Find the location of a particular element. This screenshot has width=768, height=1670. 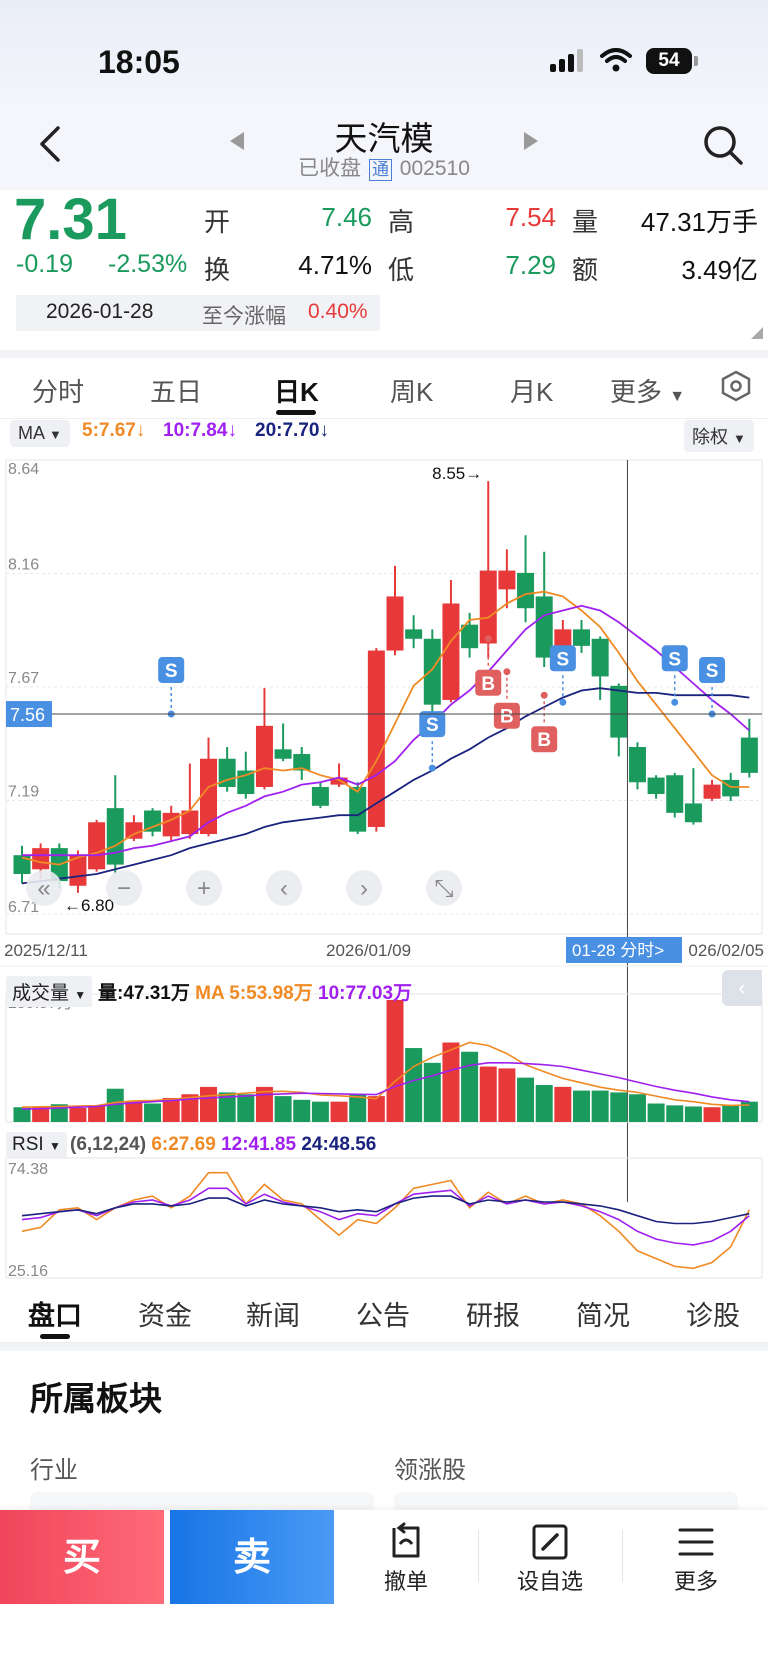

zoom-in-icon is located at coordinates (204, 888).